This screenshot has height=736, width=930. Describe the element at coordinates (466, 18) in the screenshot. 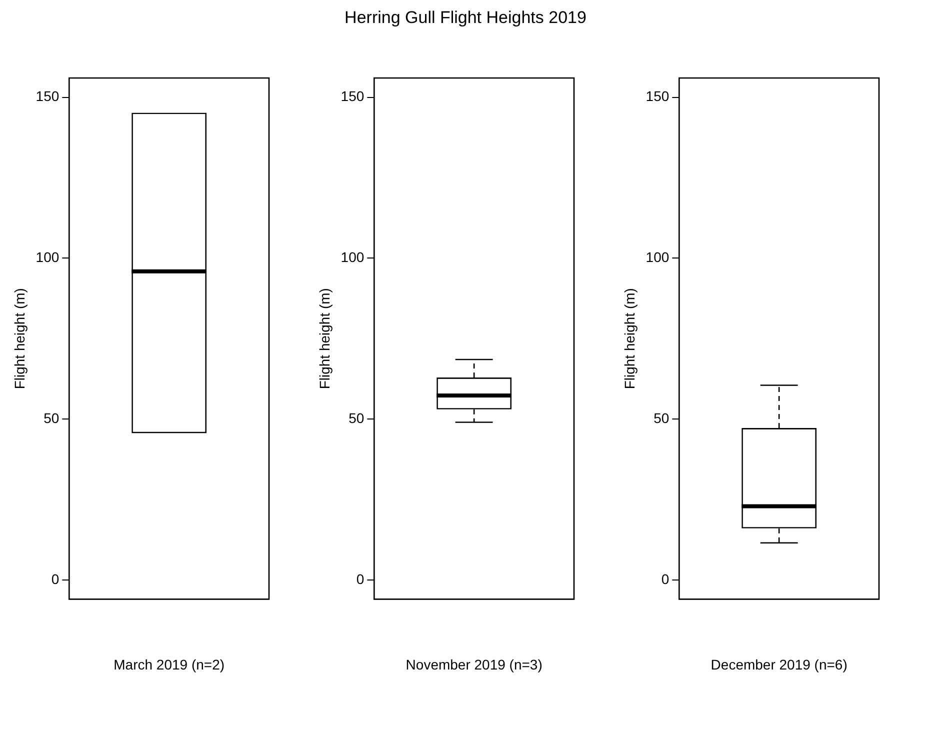

I see `chart-title: Herring Gull Flight Heights 2019` at that location.